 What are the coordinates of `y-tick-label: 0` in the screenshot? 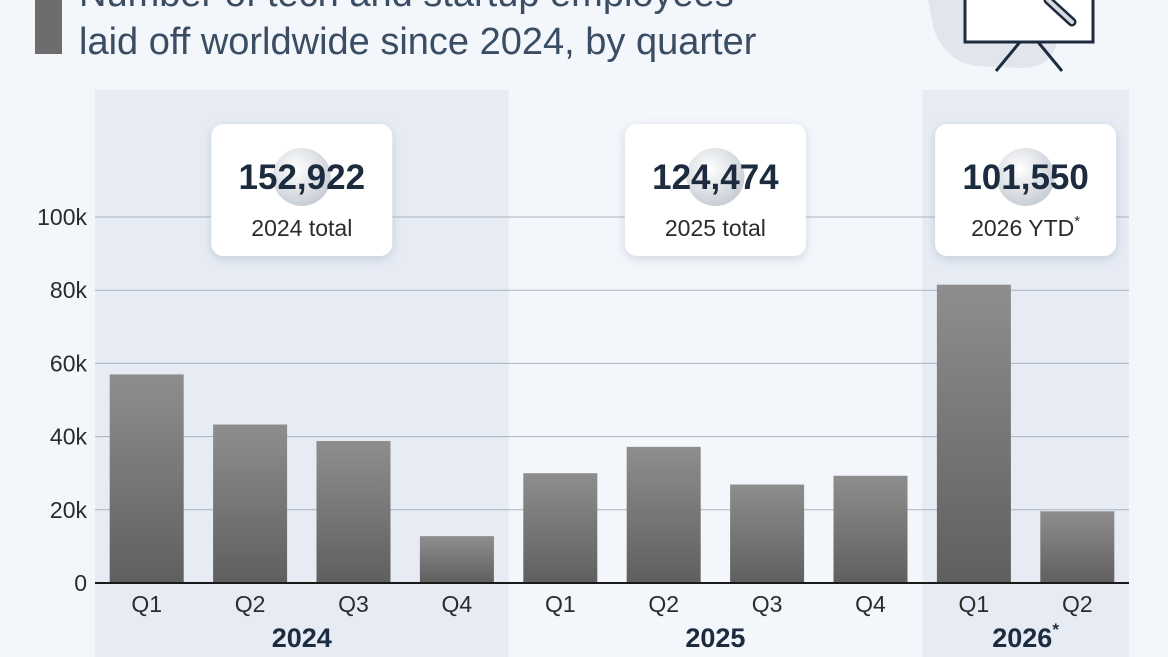 It's located at (80, 583).